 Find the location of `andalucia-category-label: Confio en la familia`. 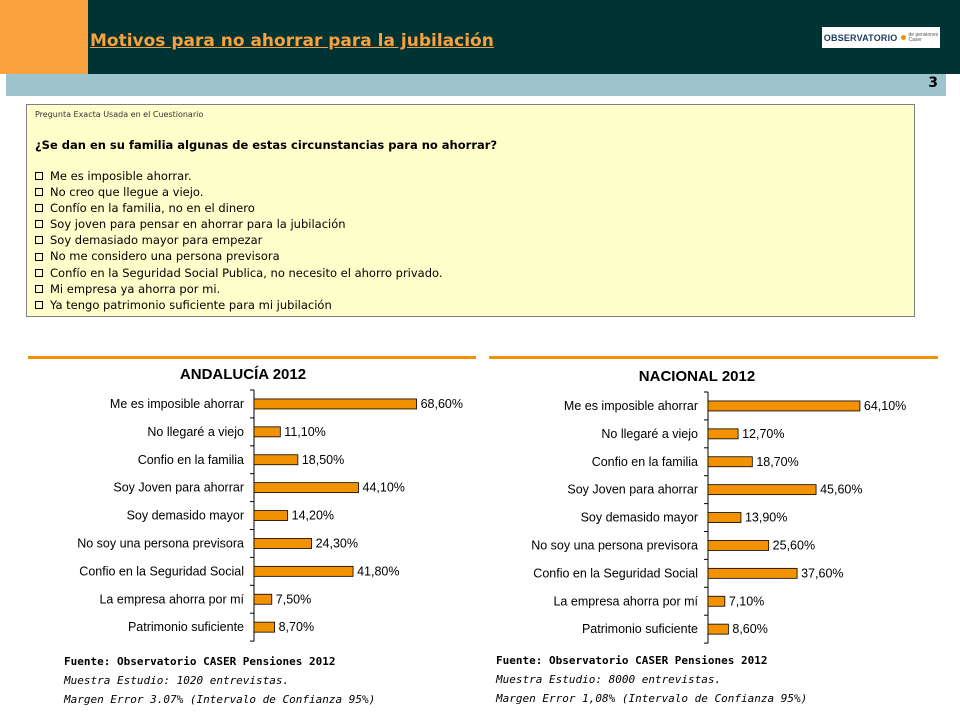

andalucia-category-label: Confio en la familia is located at coordinates (191, 460).